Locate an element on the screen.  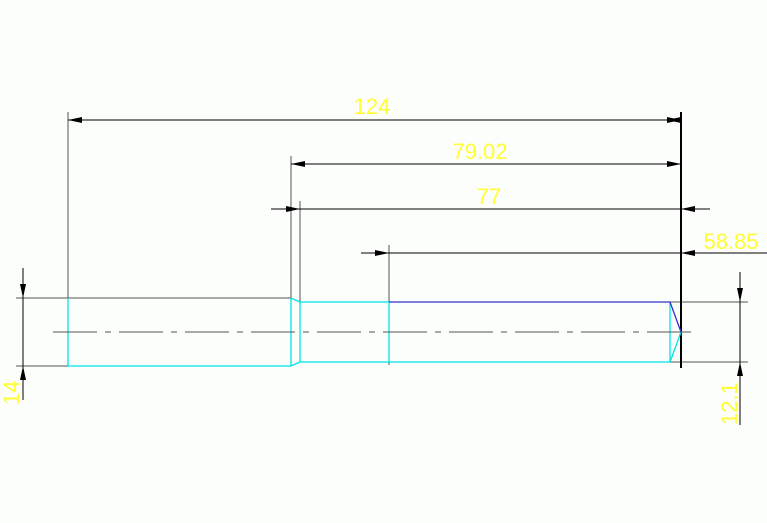
dim-text-14: 14 is located at coordinates (12, 393).